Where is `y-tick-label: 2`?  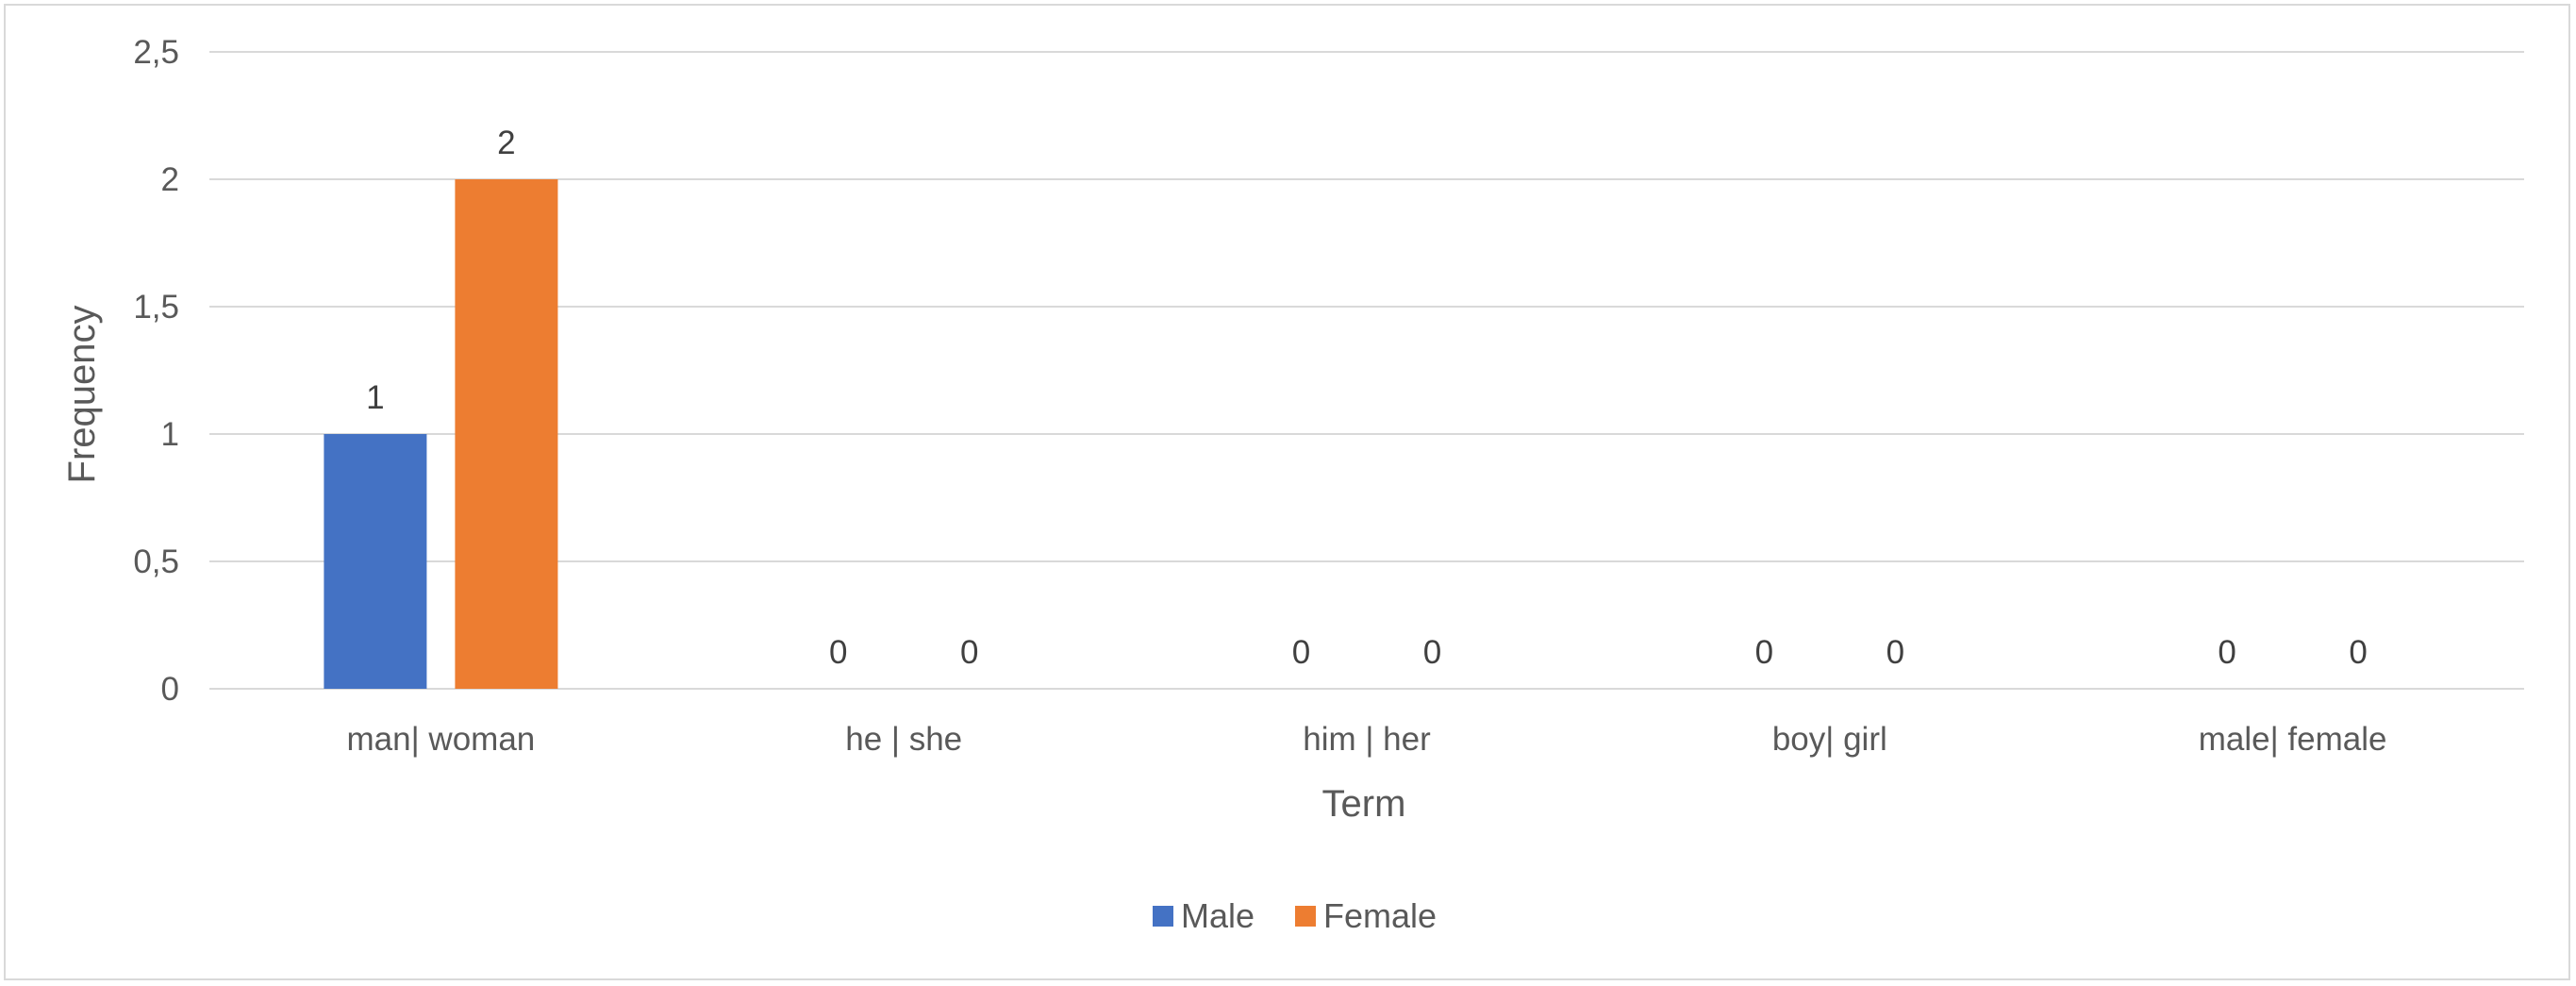 y-tick-label: 2 is located at coordinates (170, 179).